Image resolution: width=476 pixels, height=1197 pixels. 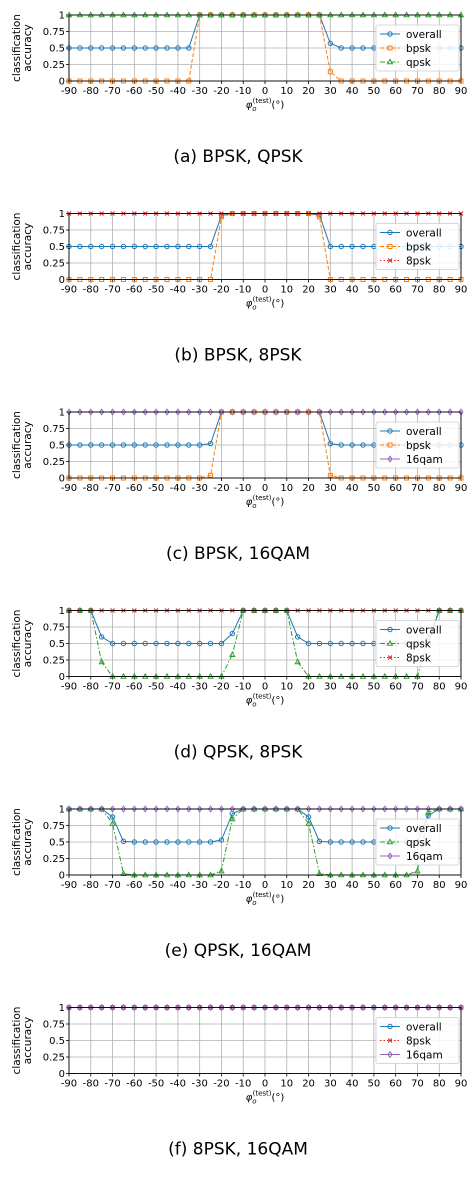 I want to click on x-tick-label: -40, so click(x=178, y=1084).